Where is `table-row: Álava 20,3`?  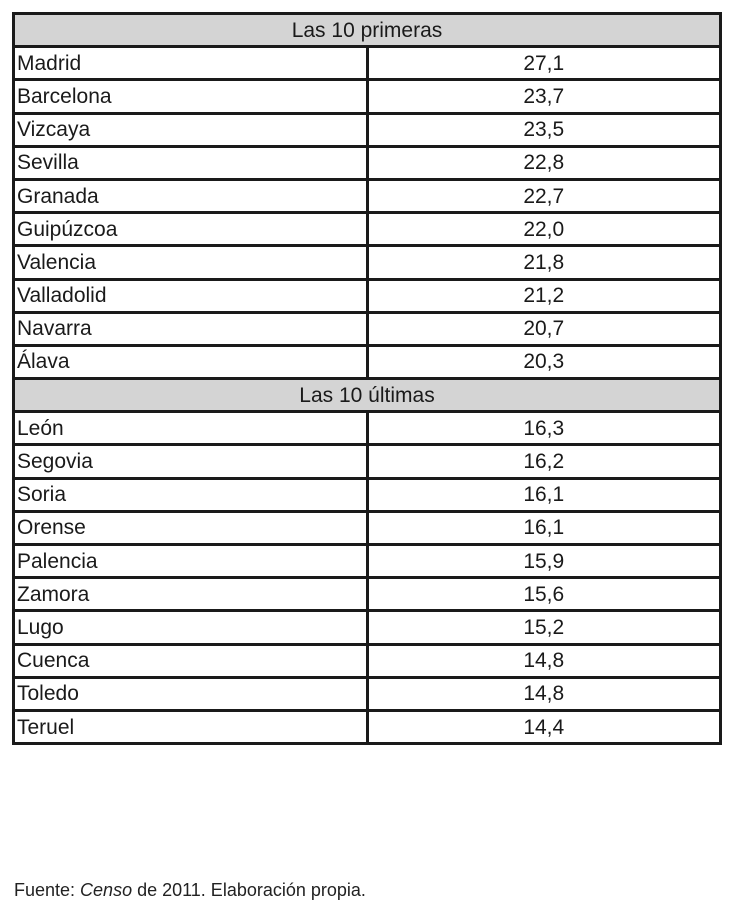 table-row: Álava 20,3 is located at coordinates (367, 362).